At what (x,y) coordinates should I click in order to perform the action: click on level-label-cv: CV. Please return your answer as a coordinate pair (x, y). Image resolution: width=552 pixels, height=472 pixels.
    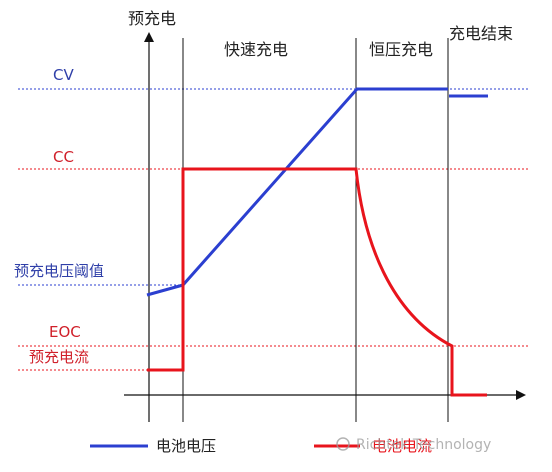
    Looking at the image, I should click on (63, 75).